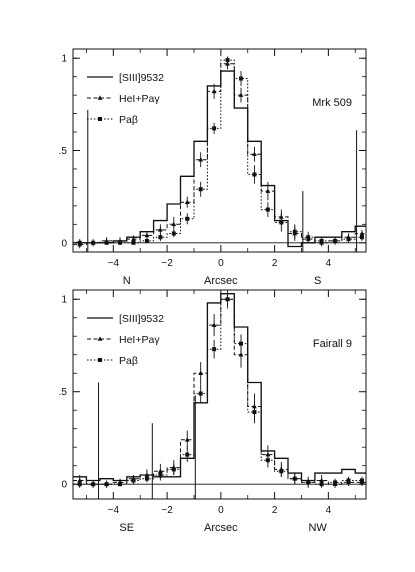 The width and height of the screenshot is (415, 572). I want to click on y-tick-label: 1, so click(64, 59).